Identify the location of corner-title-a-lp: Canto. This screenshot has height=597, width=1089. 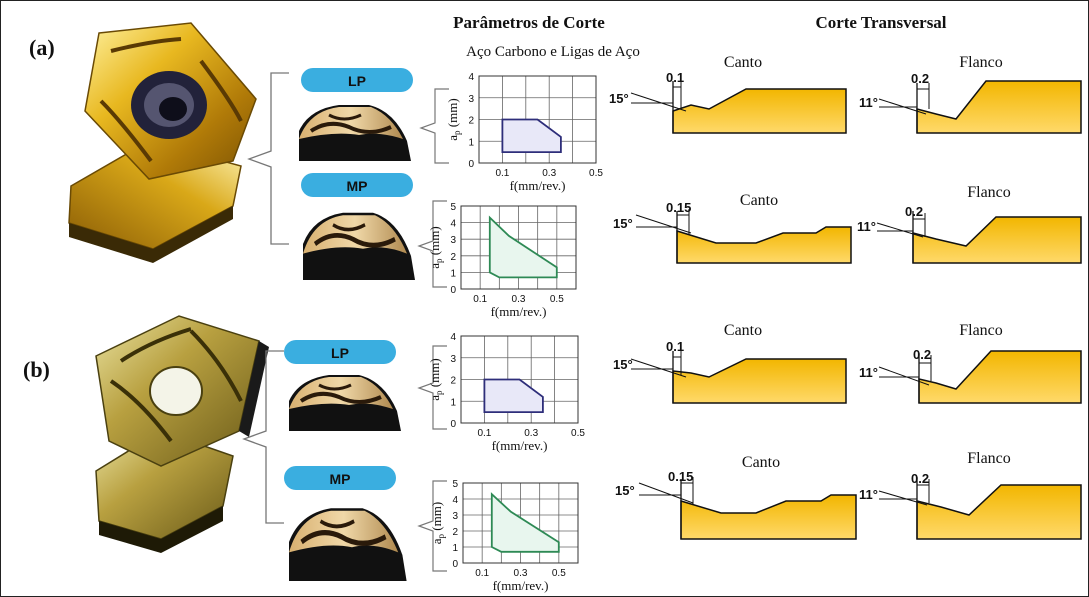
(743, 62).